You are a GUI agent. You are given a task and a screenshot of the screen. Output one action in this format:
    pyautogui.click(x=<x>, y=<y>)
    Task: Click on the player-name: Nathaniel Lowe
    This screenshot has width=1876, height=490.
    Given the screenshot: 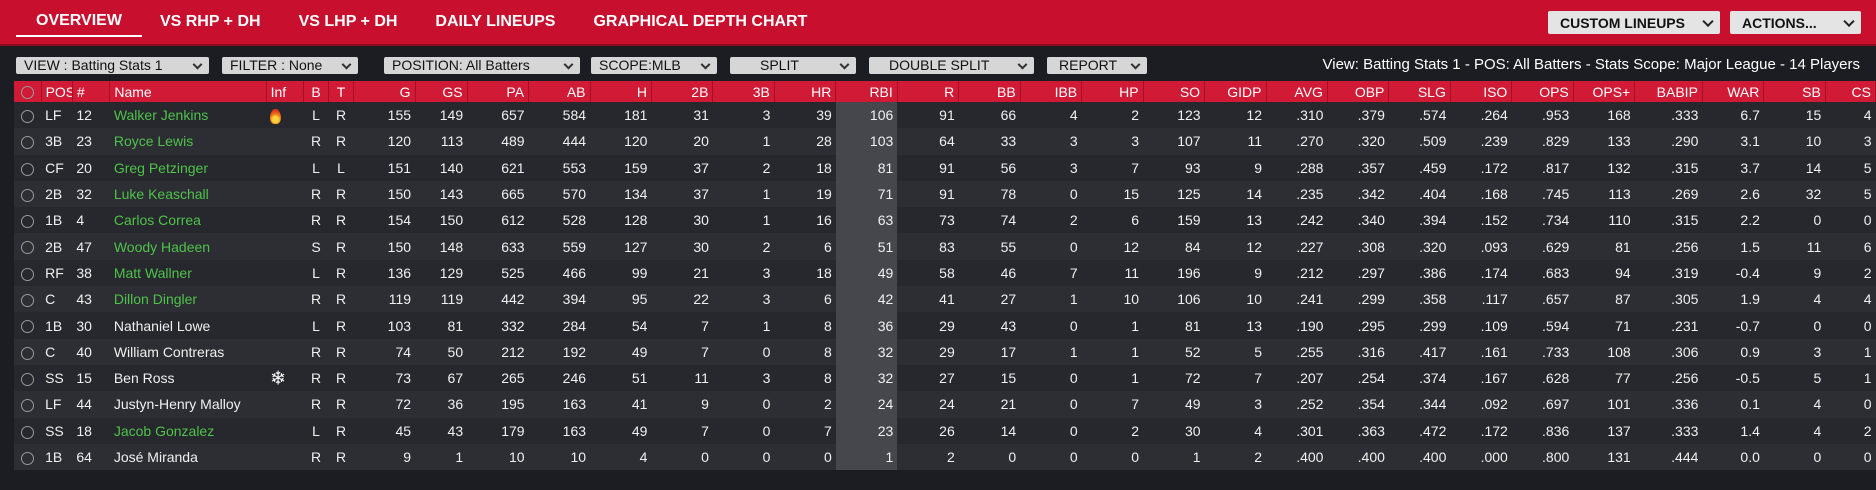 What is the action you would take?
    pyautogui.click(x=162, y=325)
    